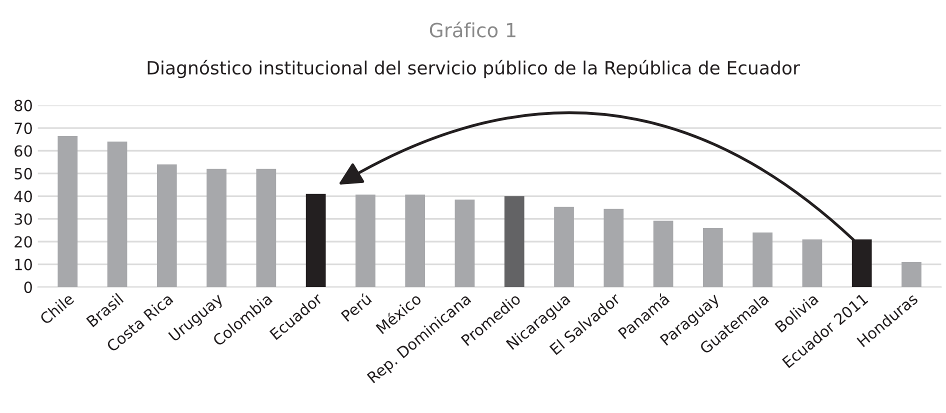 Image resolution: width=946 pixels, height=413 pixels. Describe the element at coordinates (23, 174) in the screenshot. I see `y-tick-label: 50` at that location.